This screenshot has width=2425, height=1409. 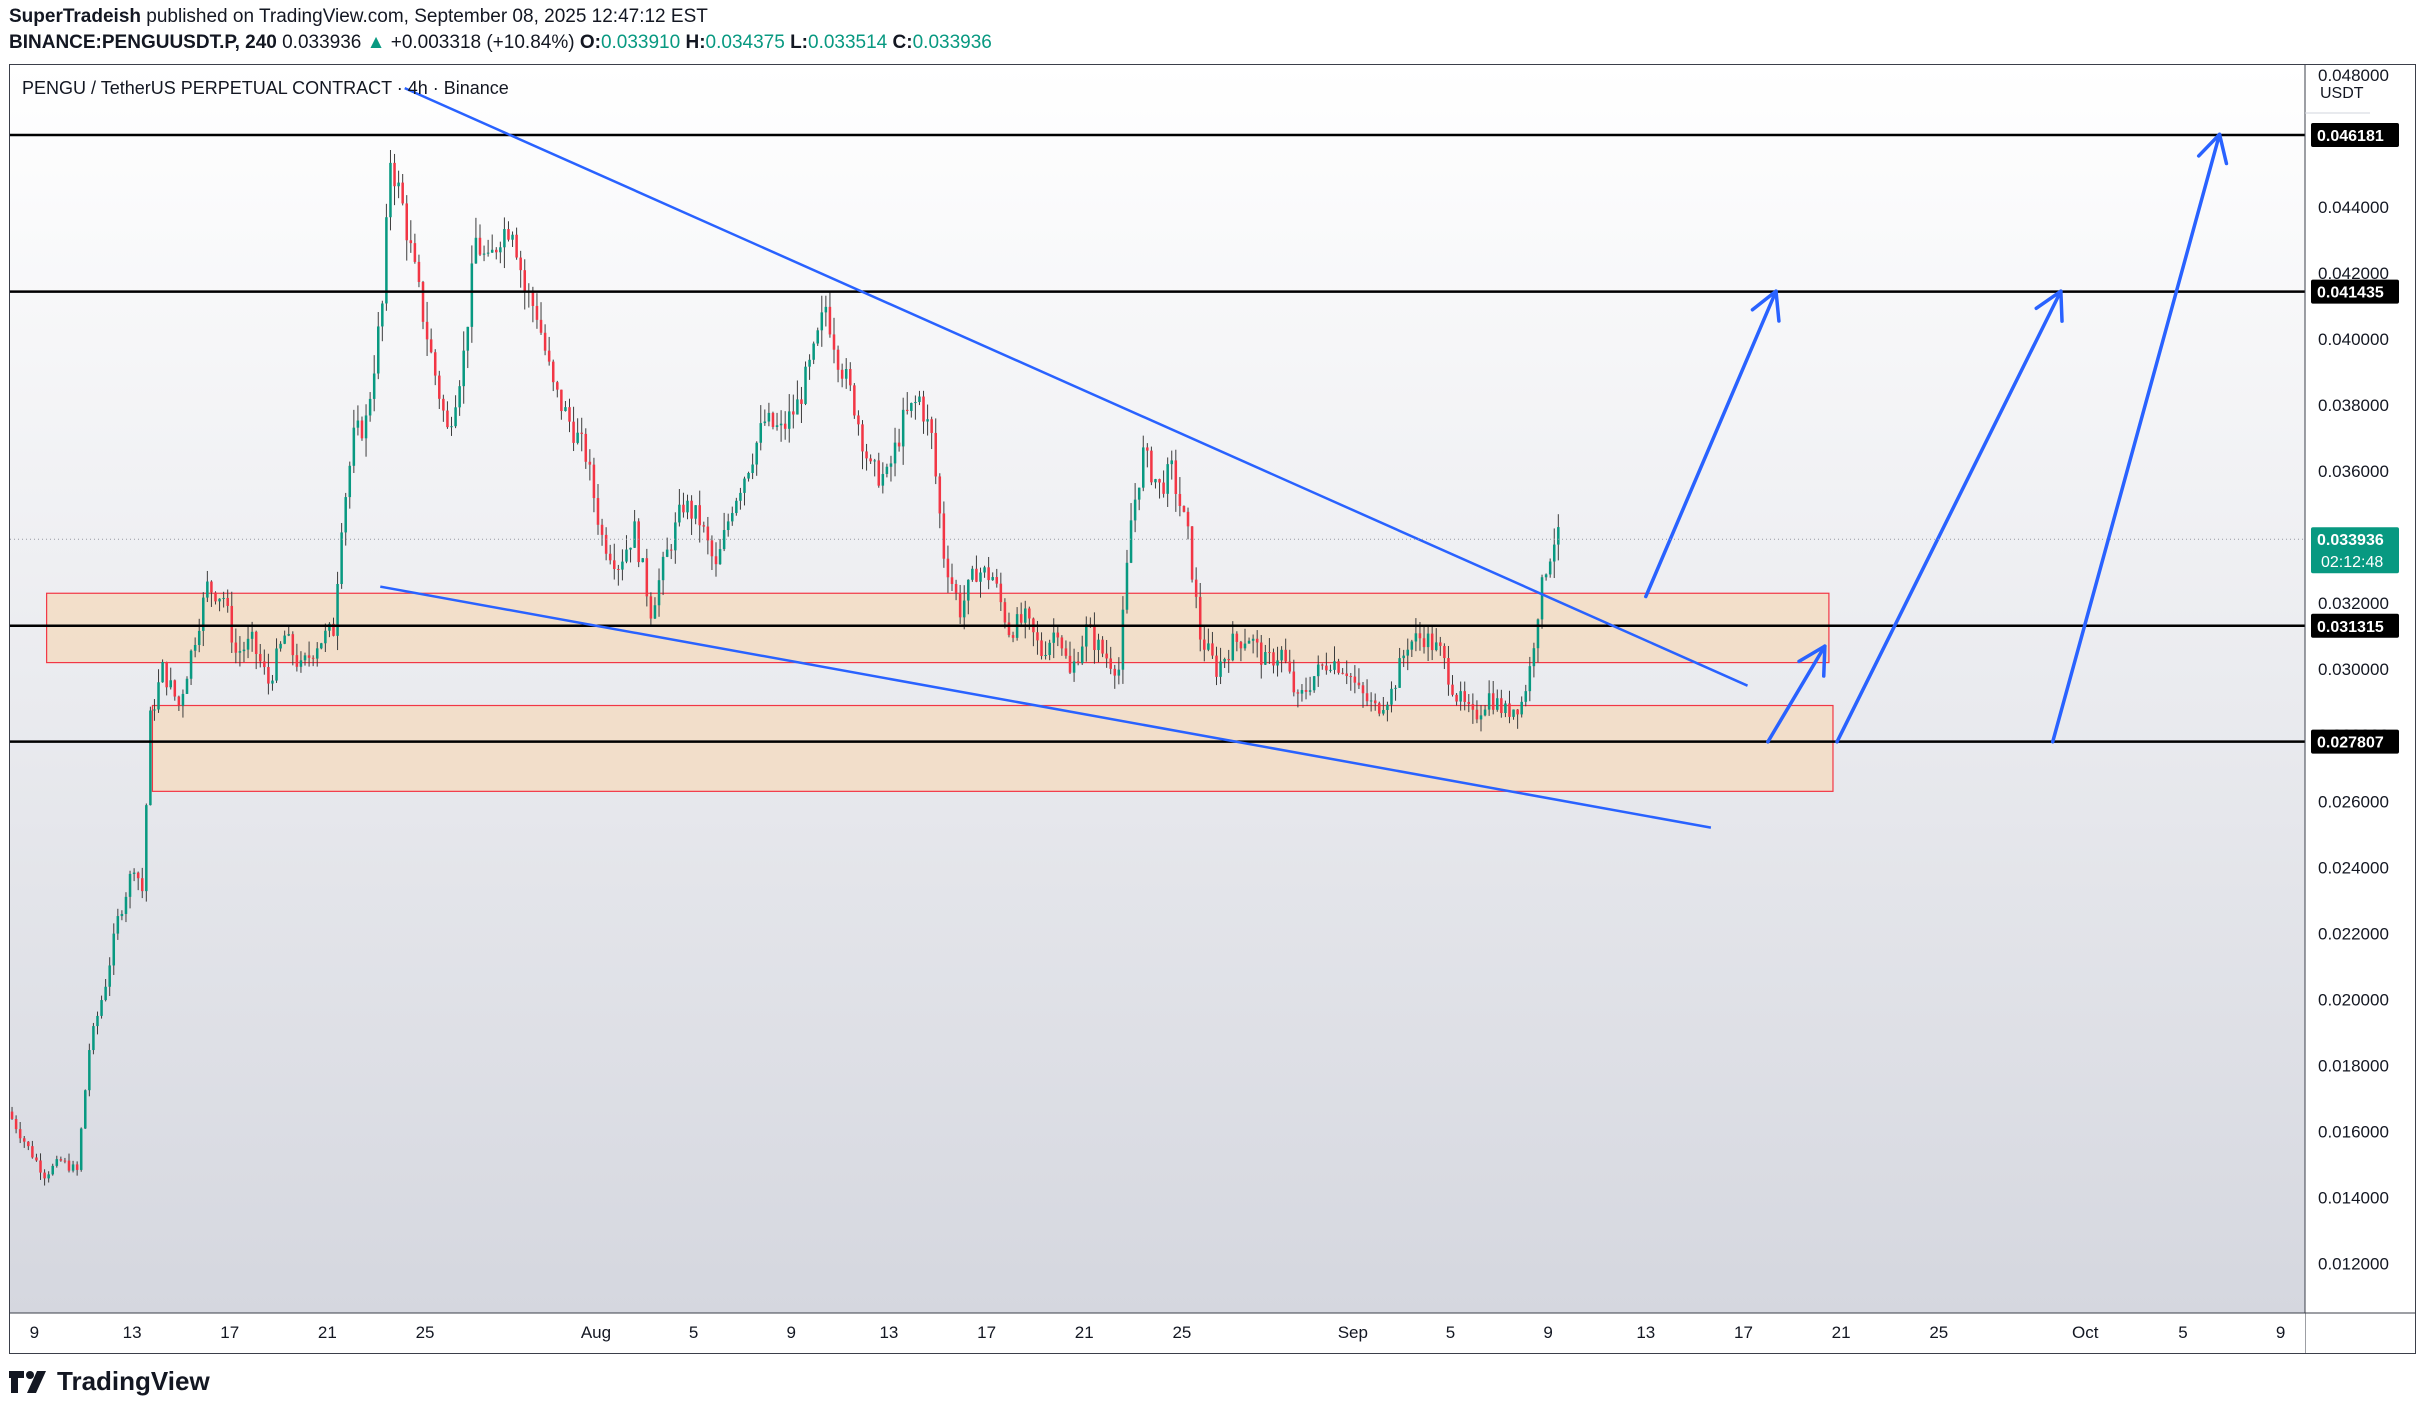 What do you see at coordinates (327, 1332) in the screenshot?
I see `time-tick-label: 21` at bounding box center [327, 1332].